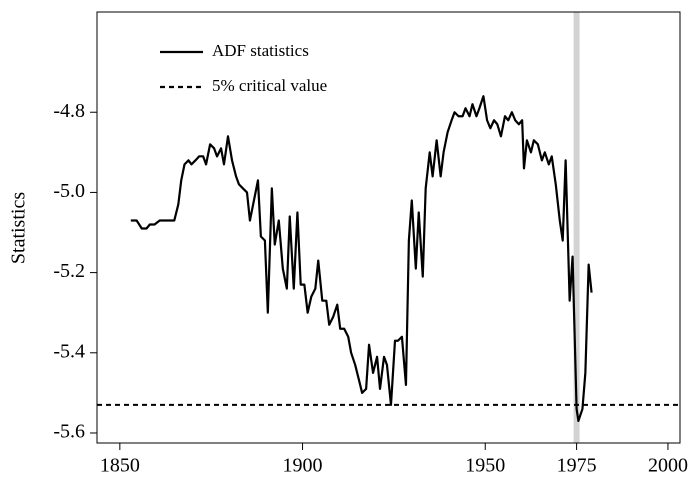  Describe the element at coordinates (69, 191) in the screenshot. I see `y-tick-label: -5.0` at that location.